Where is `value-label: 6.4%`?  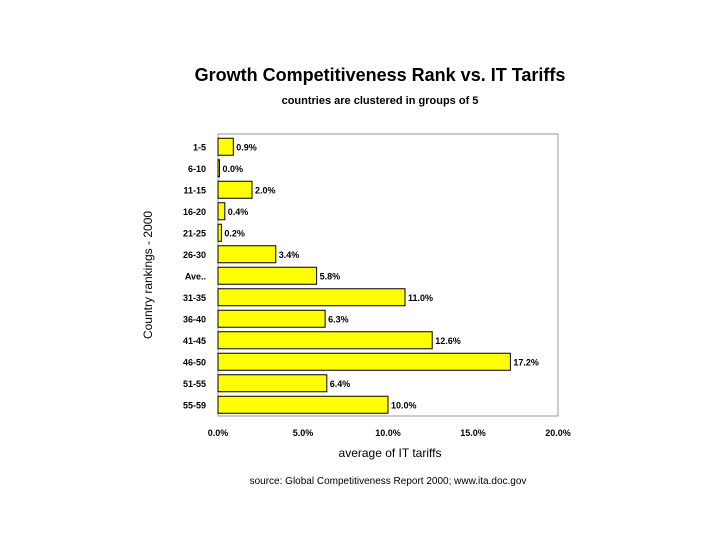 value-label: 6.4% is located at coordinates (340, 384).